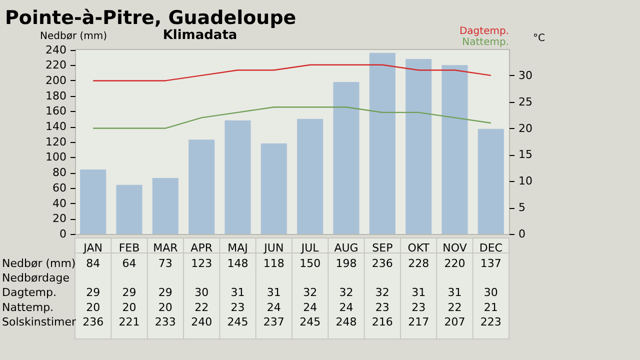  I want to click on y-tick-label: 0, so click(63, 234).